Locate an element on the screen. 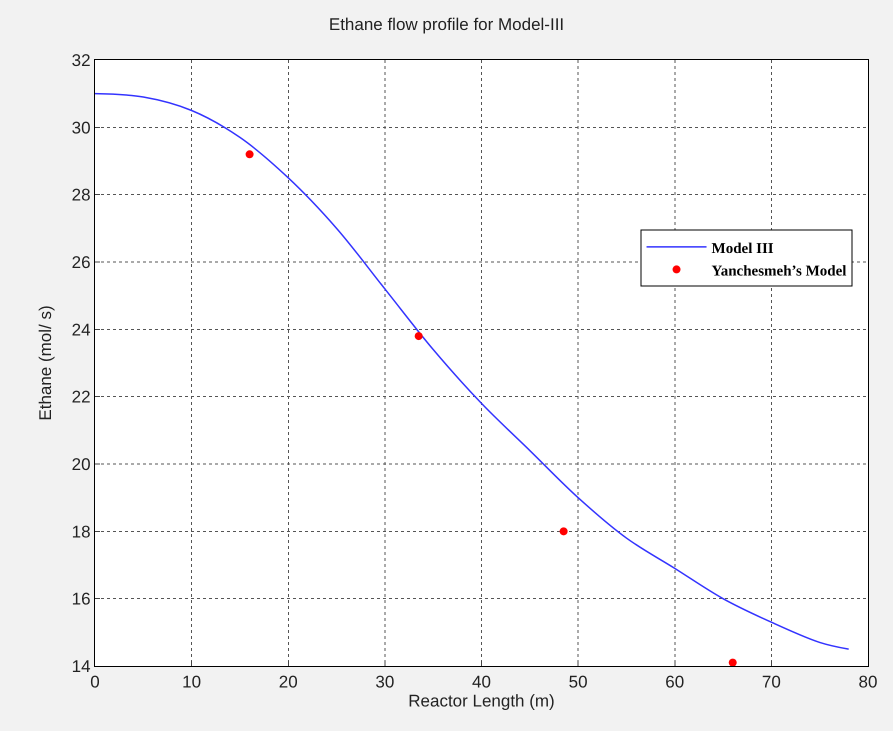  y-tick-label: 28 is located at coordinates (81, 195).